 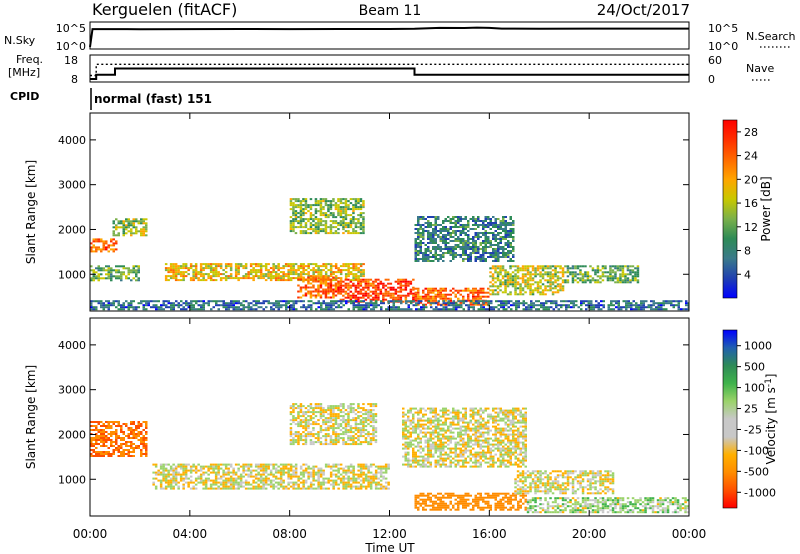 I want to click on velocity-colorbar-tick-label: 1000, so click(x=758, y=346).